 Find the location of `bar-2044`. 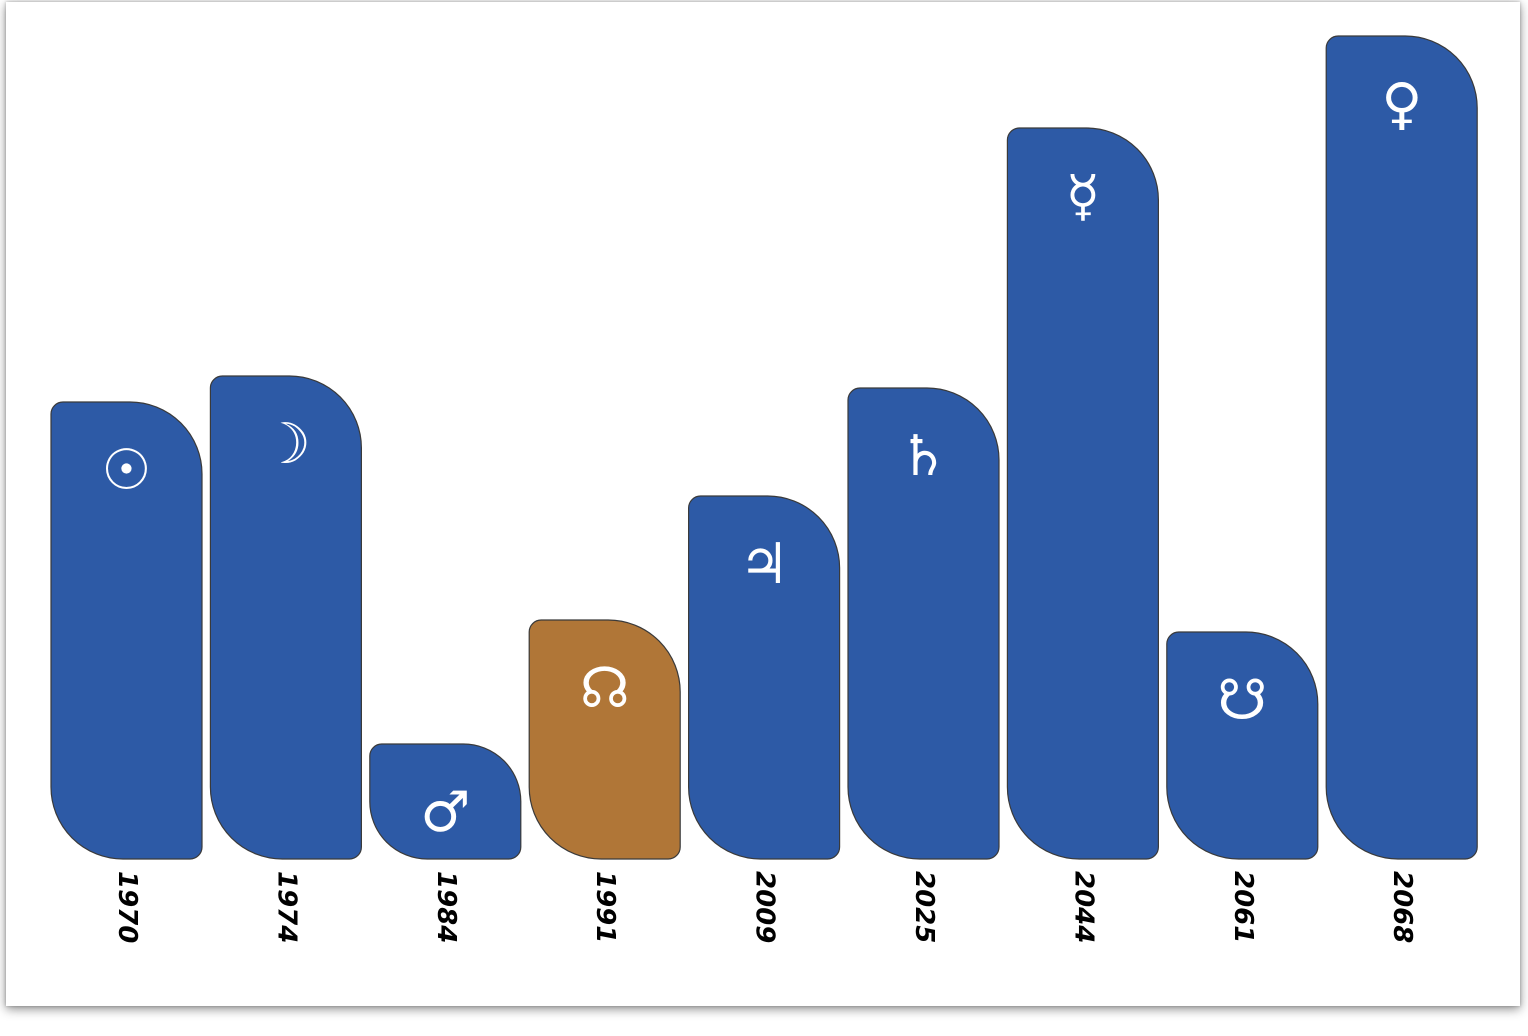

bar-2044 is located at coordinates (1082, 493).